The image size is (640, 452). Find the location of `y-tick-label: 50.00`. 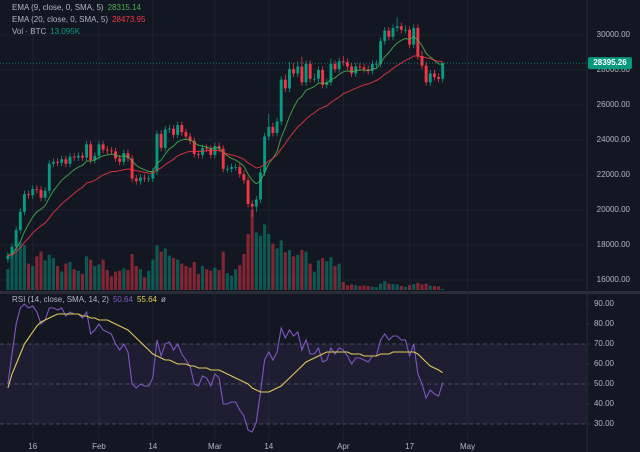

y-tick-label: 50.00 is located at coordinates (604, 383).